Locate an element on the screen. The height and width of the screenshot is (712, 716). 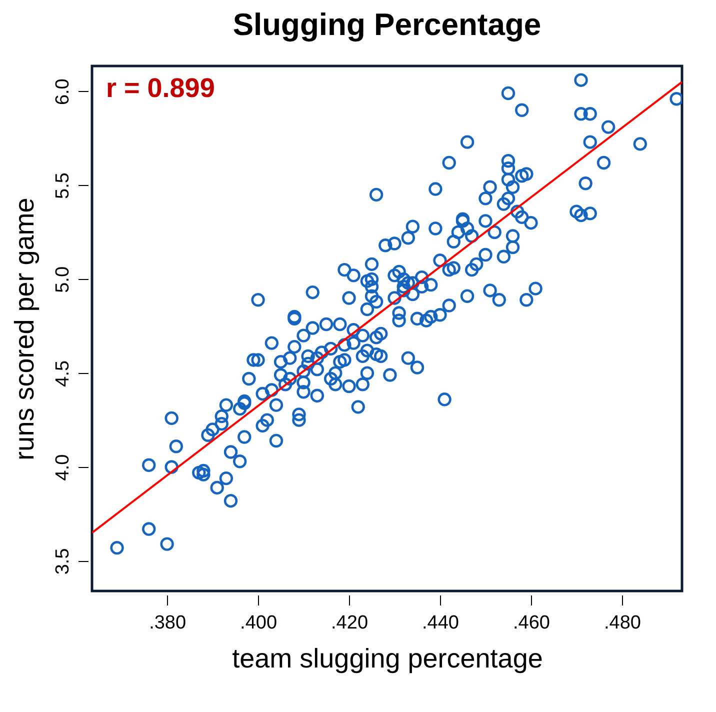
annotation: r = 0.899 is located at coordinates (160, 88).